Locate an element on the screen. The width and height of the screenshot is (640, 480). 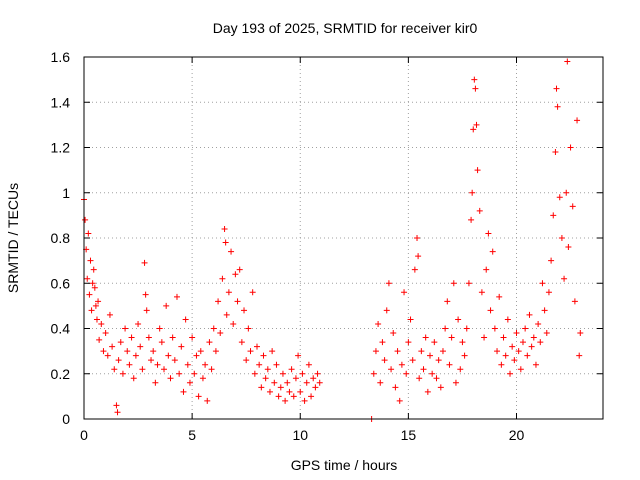
y-tick-label: 1.2 is located at coordinates (61, 148).